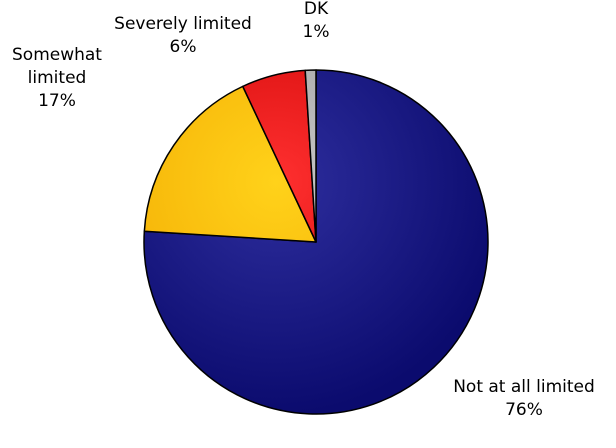 Image resolution: width=616 pixels, height=448 pixels. Describe the element at coordinates (230, 164) in the screenshot. I see `pie-slice-somewhat-limited` at that location.